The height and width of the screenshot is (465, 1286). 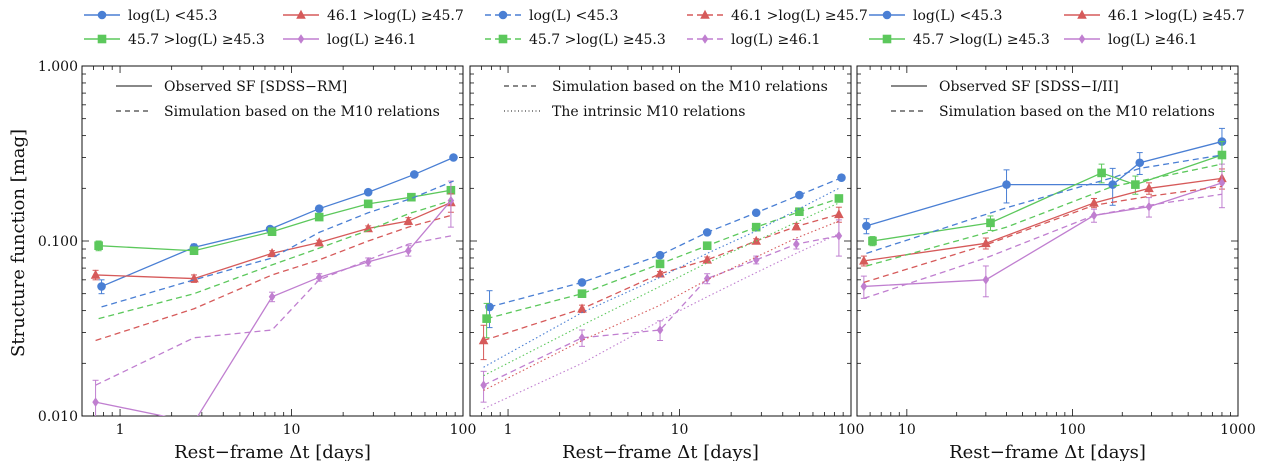 I want to click on series-blue-dashed, so click(x=1044, y=204).